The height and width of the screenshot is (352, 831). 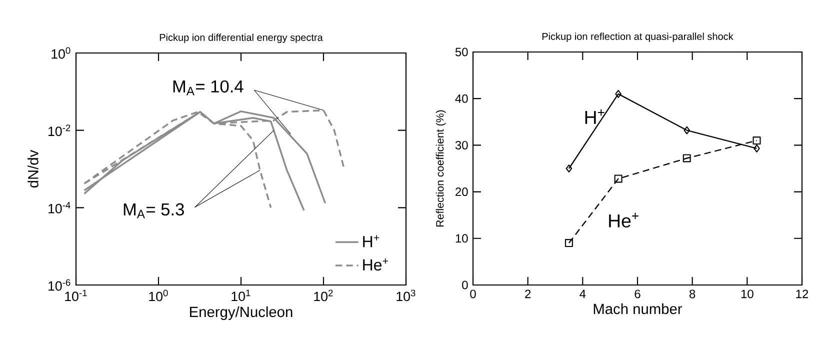 I want to click on chart-title: Pickup ion reflection at quasi-parallel shock, so click(x=638, y=37).